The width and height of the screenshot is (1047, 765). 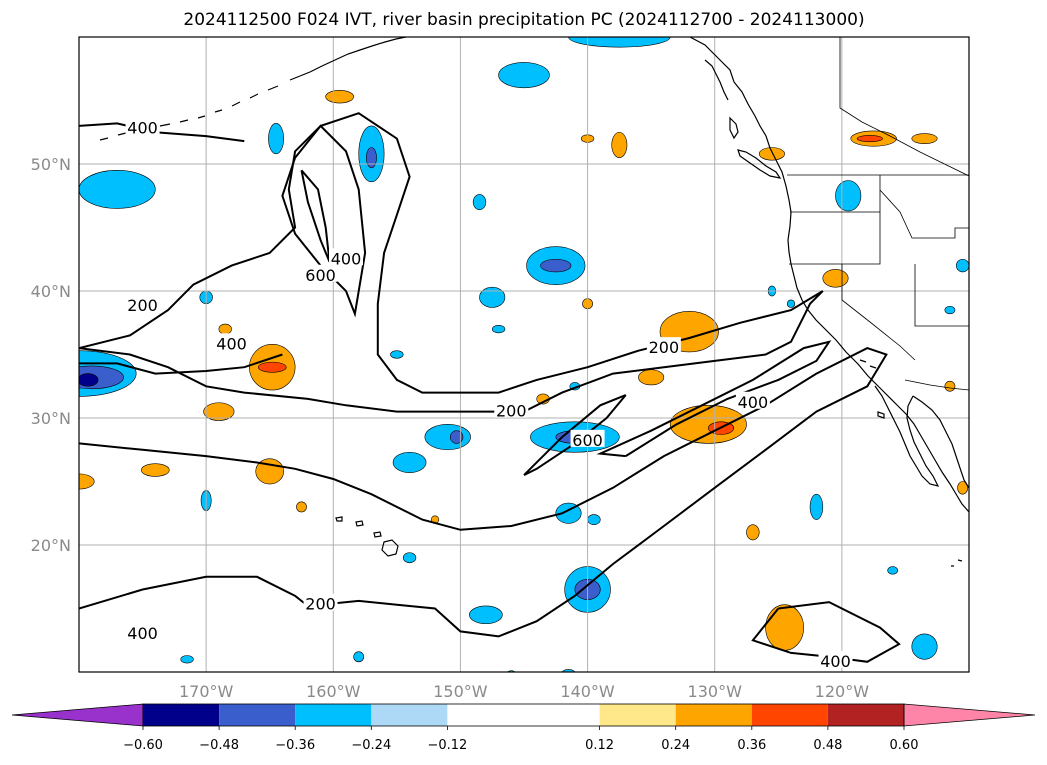 I want to click on latitude-axis-labels: 50°N 40°N 30°N 20°N, so click(x=51, y=355).